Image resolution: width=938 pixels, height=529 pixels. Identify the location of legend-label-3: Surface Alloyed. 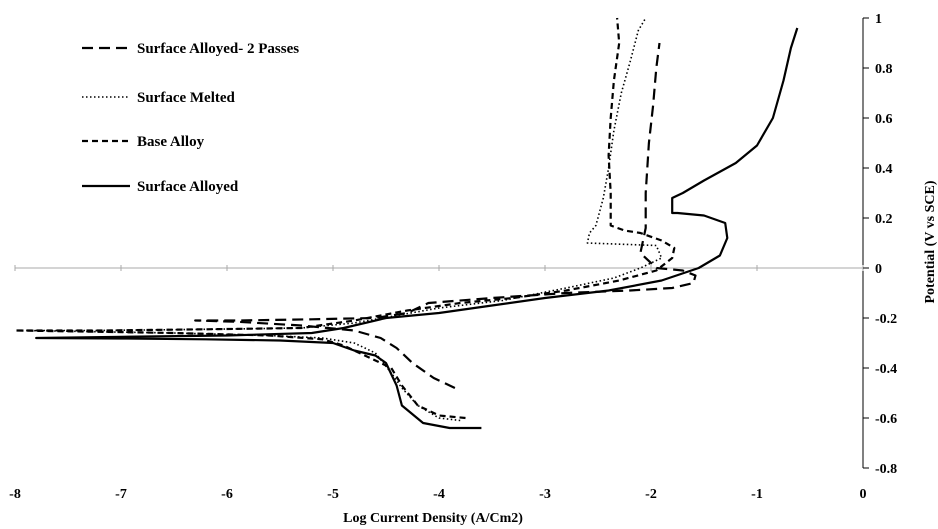
(188, 187).